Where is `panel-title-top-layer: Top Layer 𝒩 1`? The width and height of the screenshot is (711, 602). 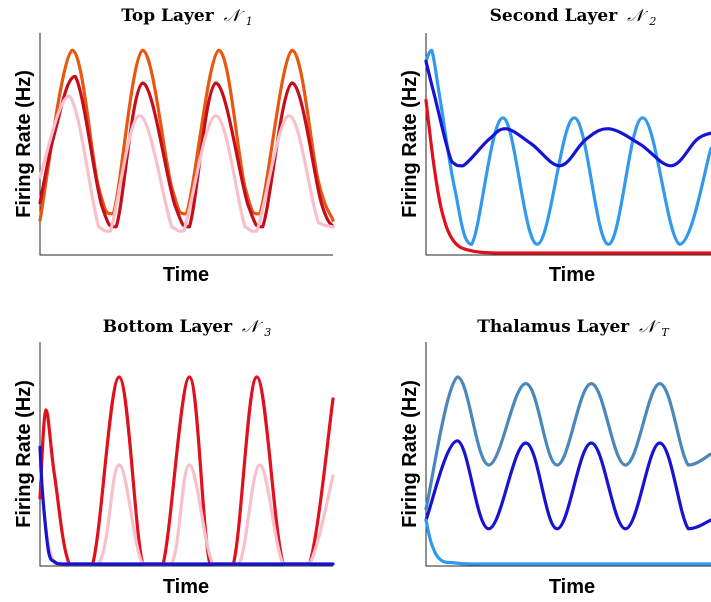 panel-title-top-layer: Top Layer 𝒩 1 is located at coordinates (187, 17).